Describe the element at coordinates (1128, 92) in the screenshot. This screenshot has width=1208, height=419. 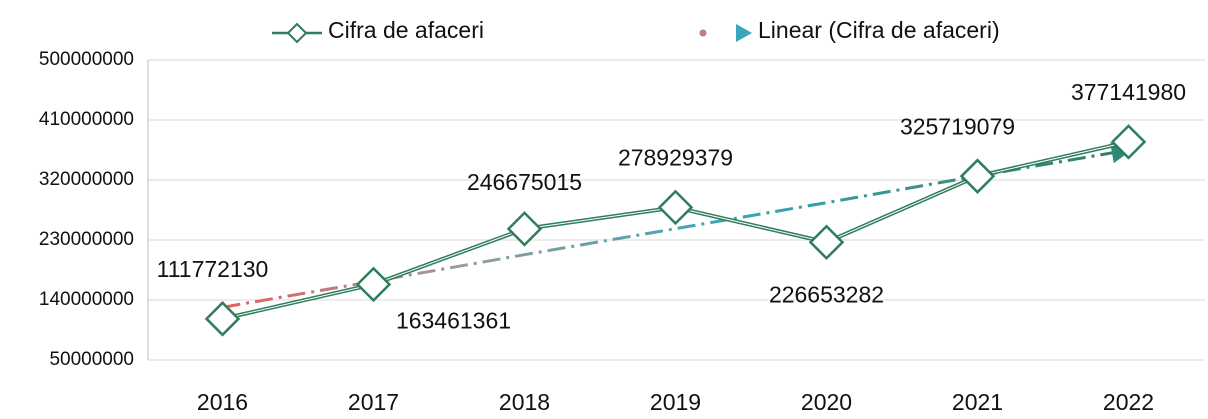
I see `data-label: 377141980` at that location.